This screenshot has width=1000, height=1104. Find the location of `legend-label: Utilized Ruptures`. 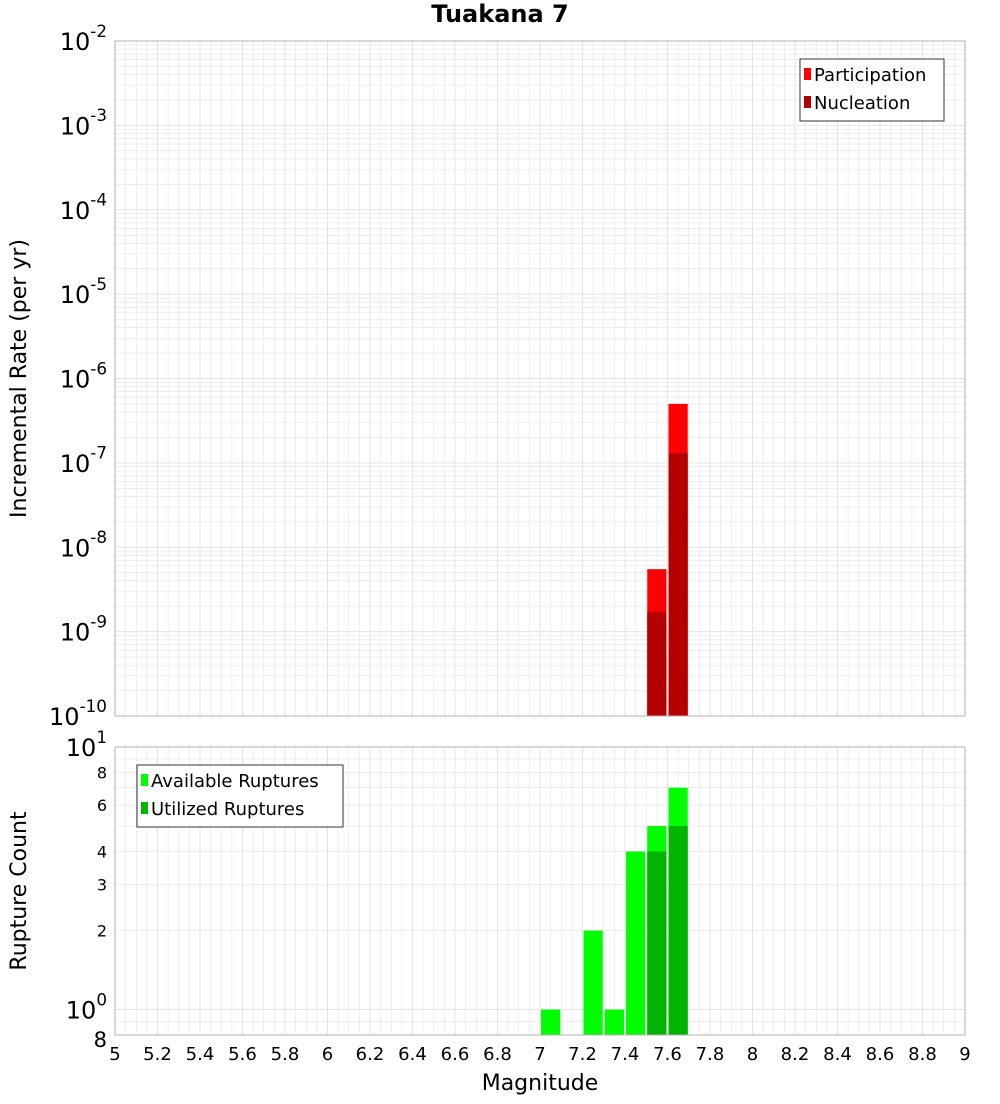

legend-label: Utilized Ruptures is located at coordinates (227, 809).